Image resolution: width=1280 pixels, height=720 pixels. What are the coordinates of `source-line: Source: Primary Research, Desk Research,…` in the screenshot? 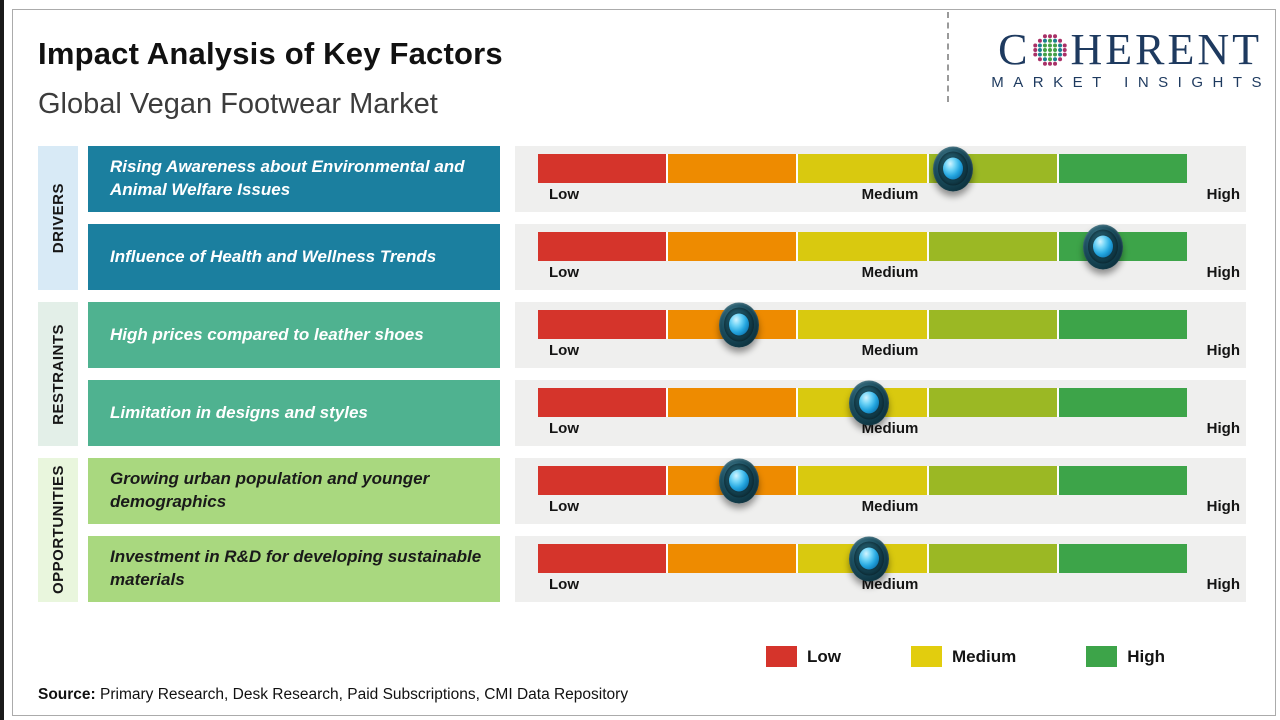 It's located at (333, 695).